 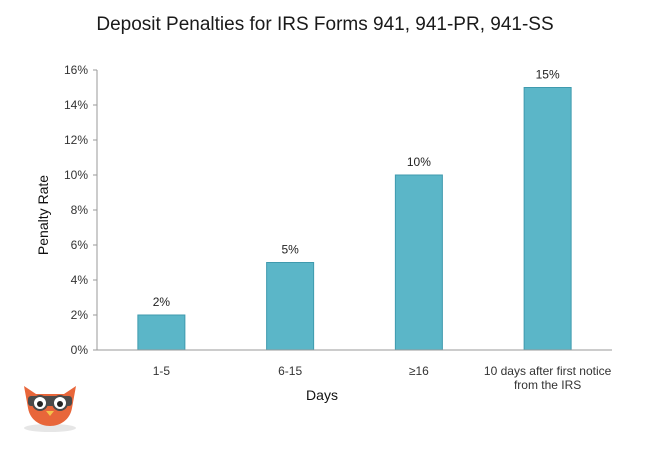 I want to click on x-tick-label: 1-5, so click(x=162, y=371).